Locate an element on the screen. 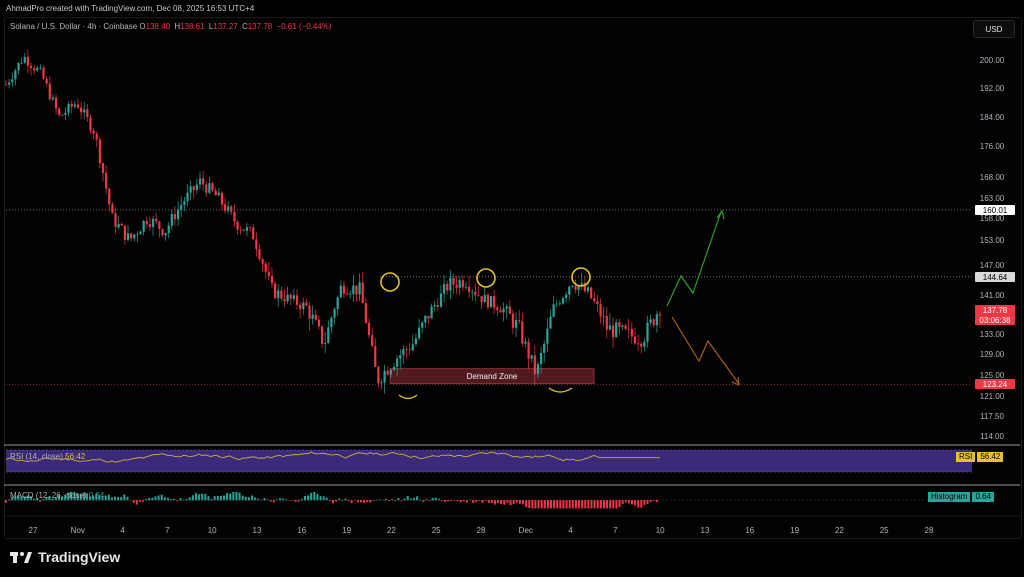 Image resolution: width=1024 pixels, height=577 pixels. tradingview-logo: TradingView is located at coordinates (65, 557).